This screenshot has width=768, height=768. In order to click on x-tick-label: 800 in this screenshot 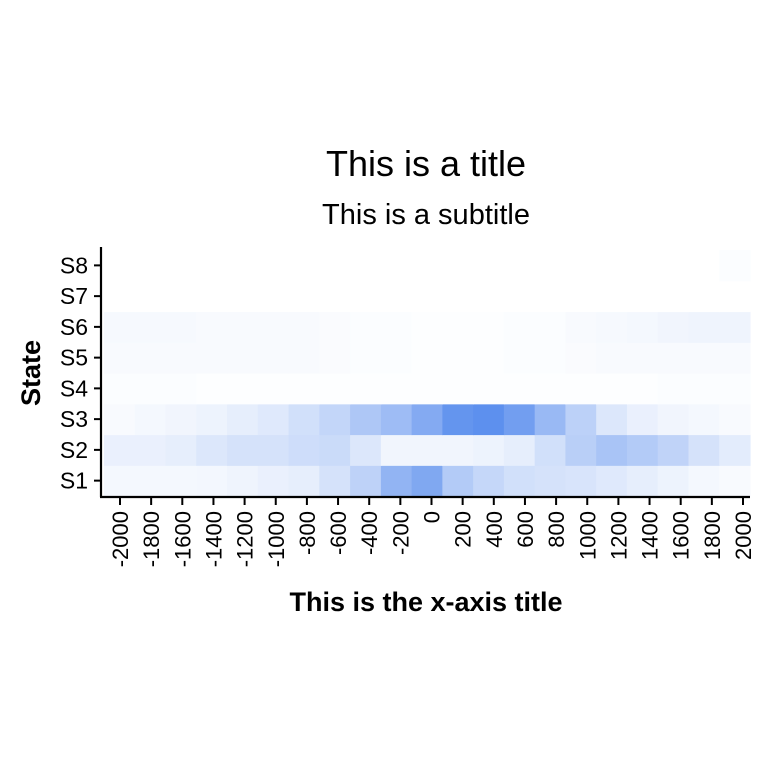, I will do `click(556, 529)`.